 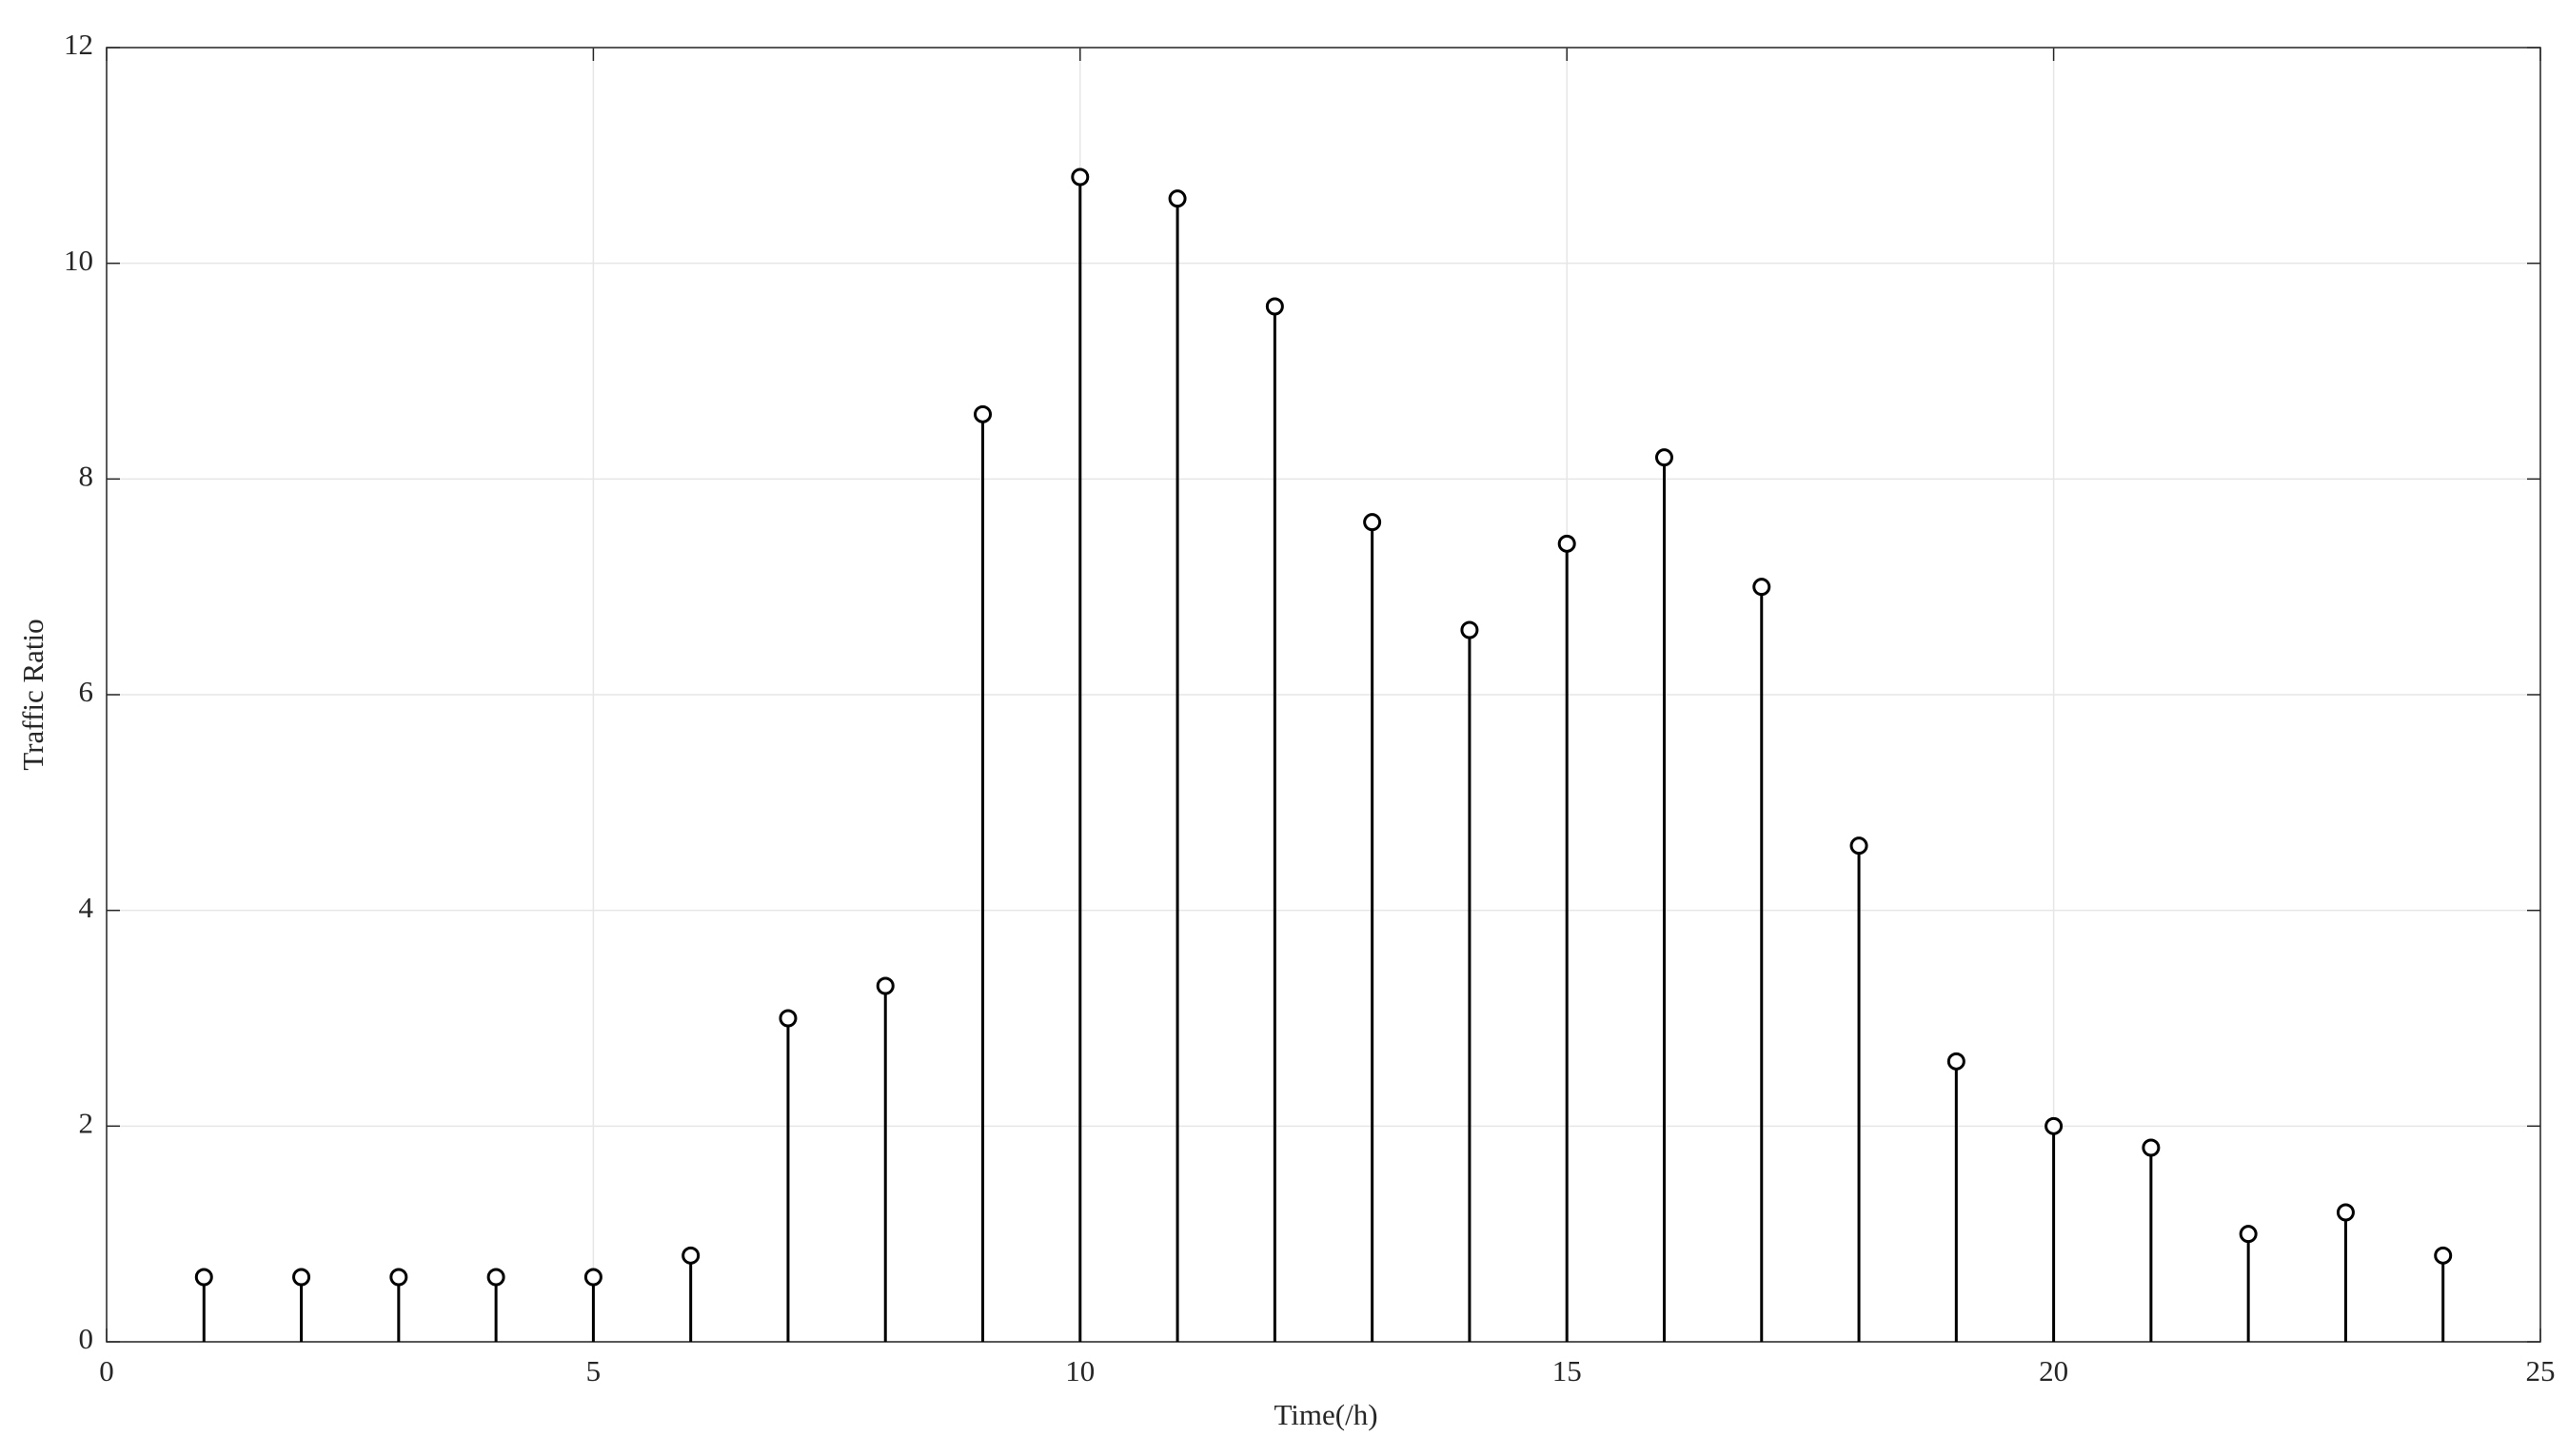 I want to click on y-tick-label: 0, so click(x=86, y=1338).